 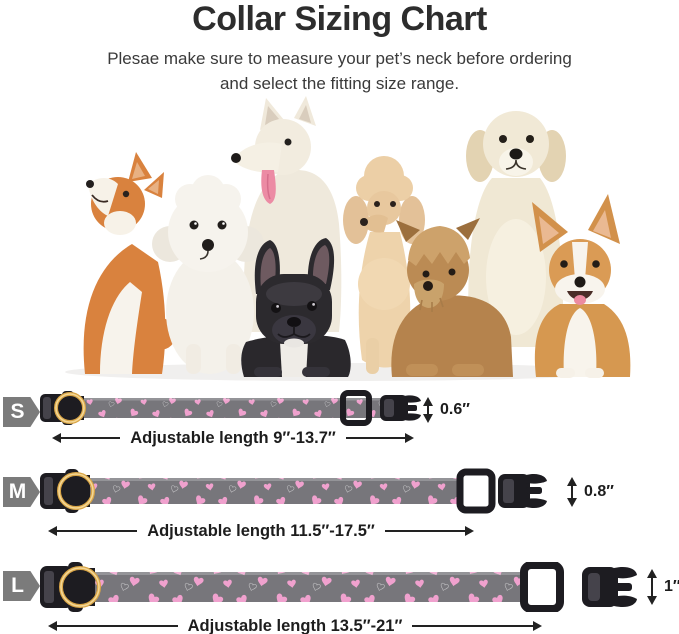 I want to click on collar-large, so click(x=338, y=587).